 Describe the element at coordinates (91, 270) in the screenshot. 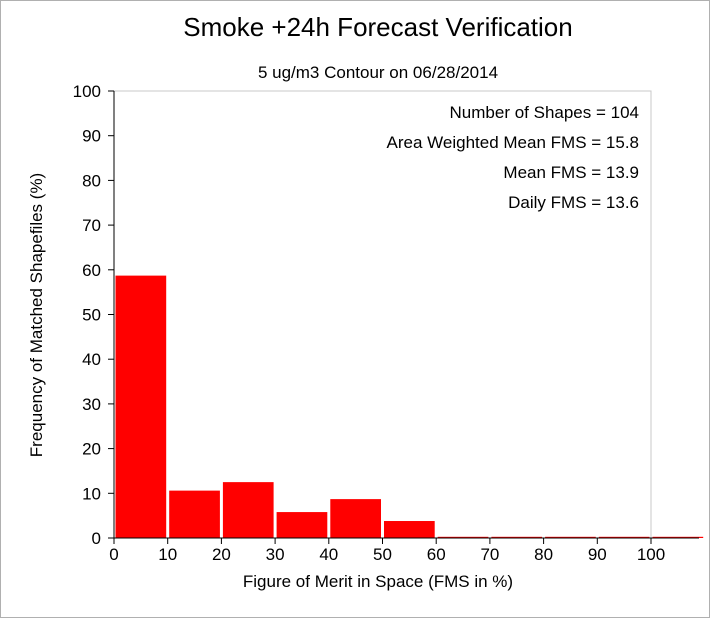

I see `y-tick-label: 60` at that location.